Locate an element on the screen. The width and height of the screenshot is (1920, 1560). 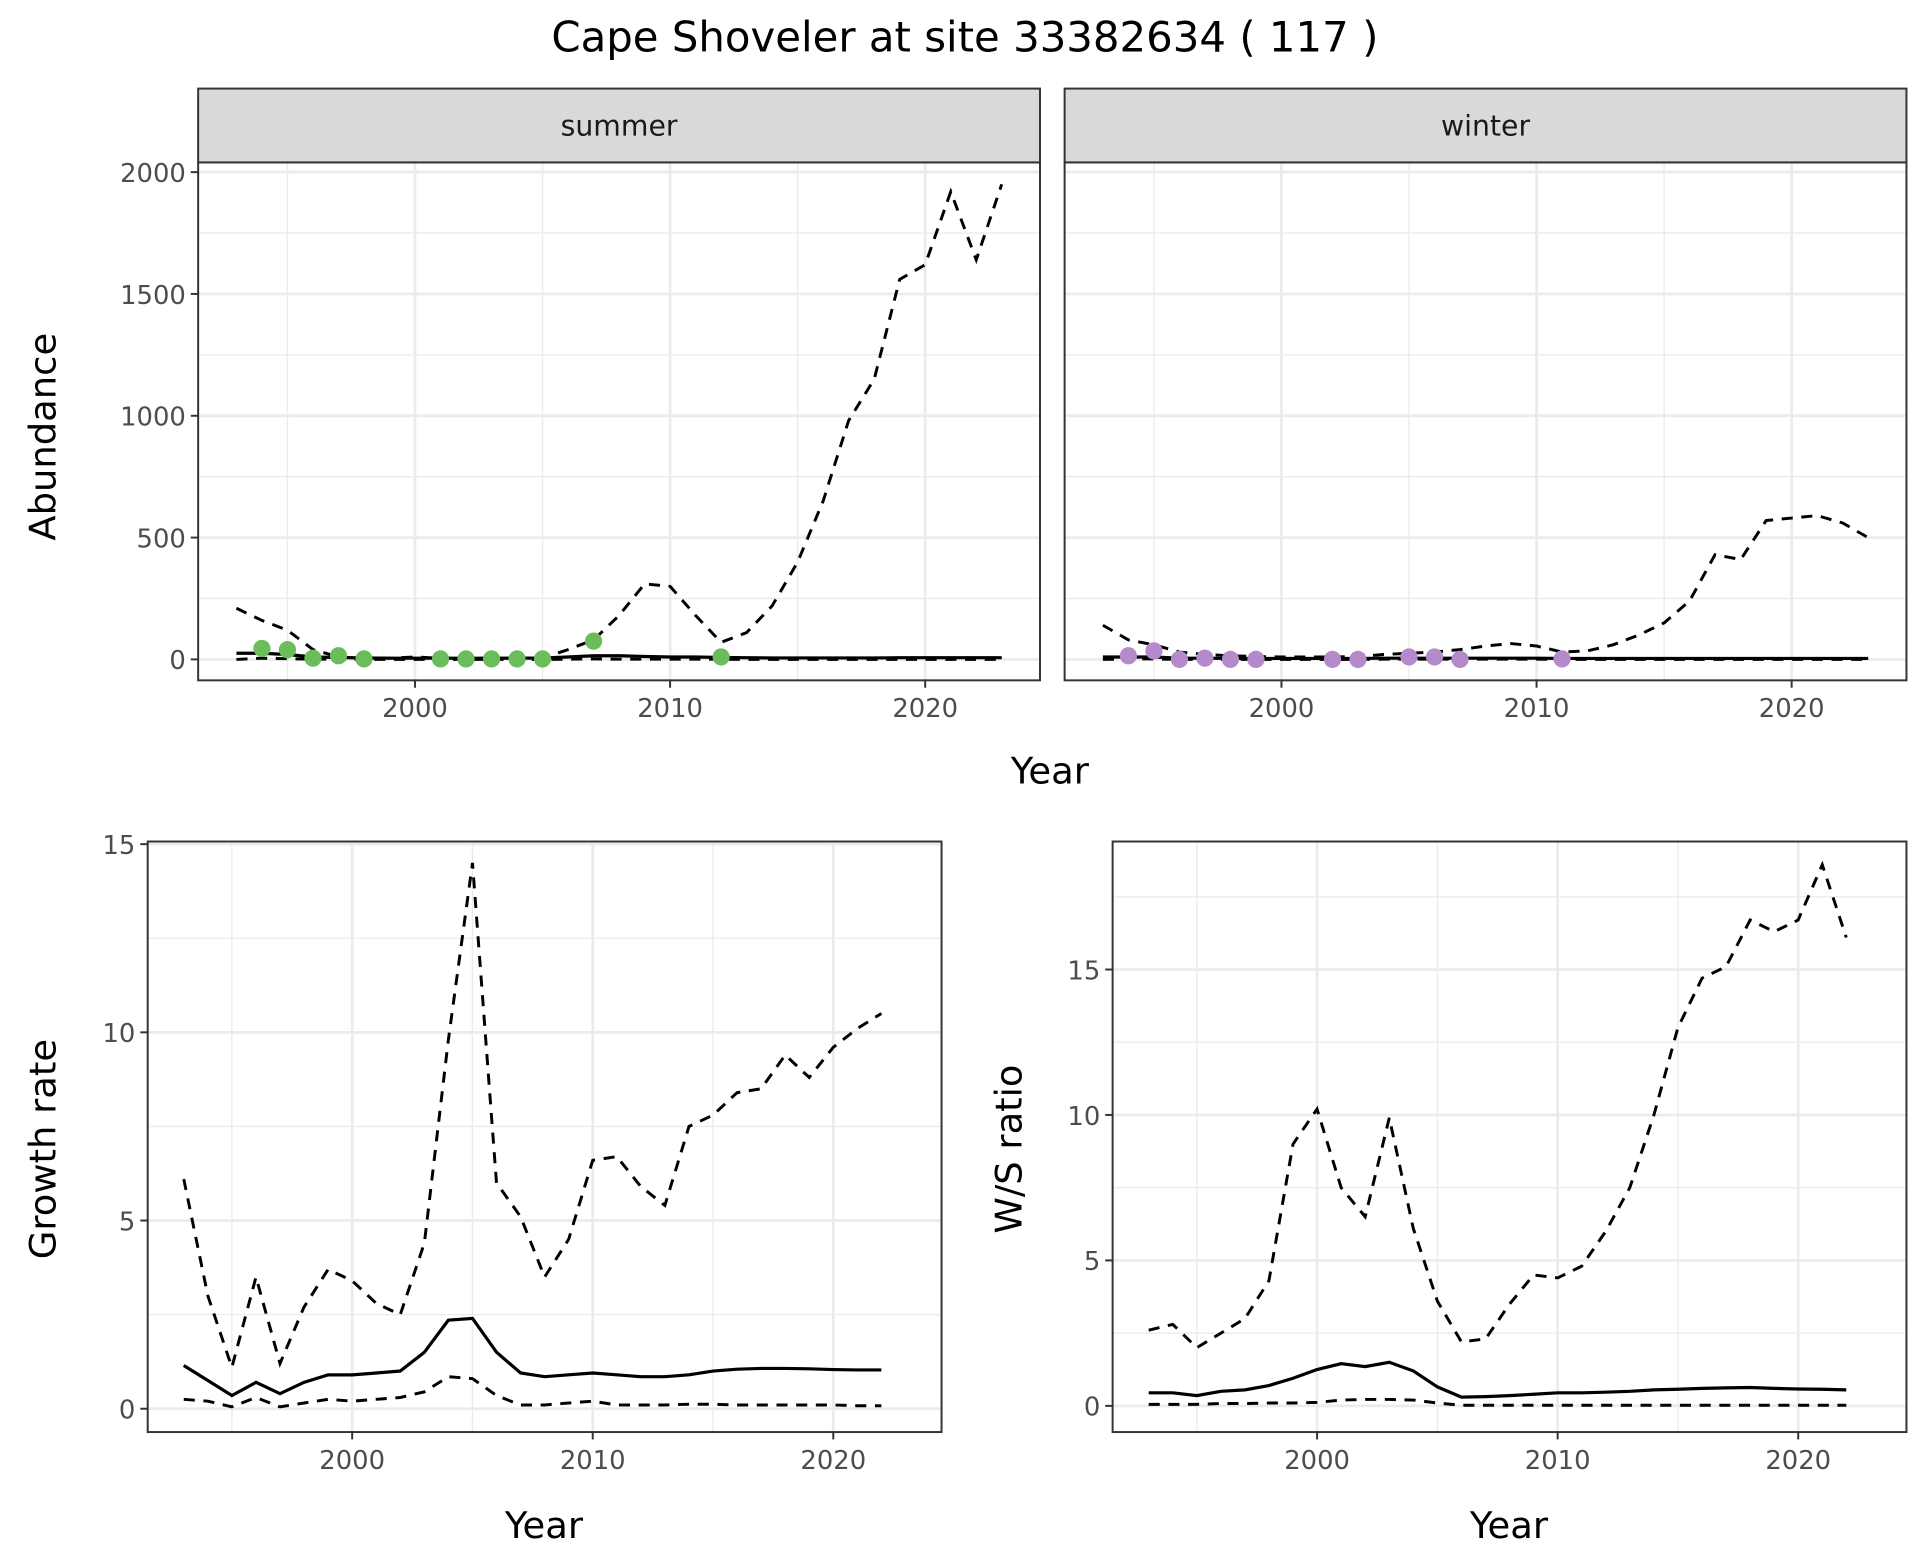
facet-label: summer is located at coordinates (619, 125).